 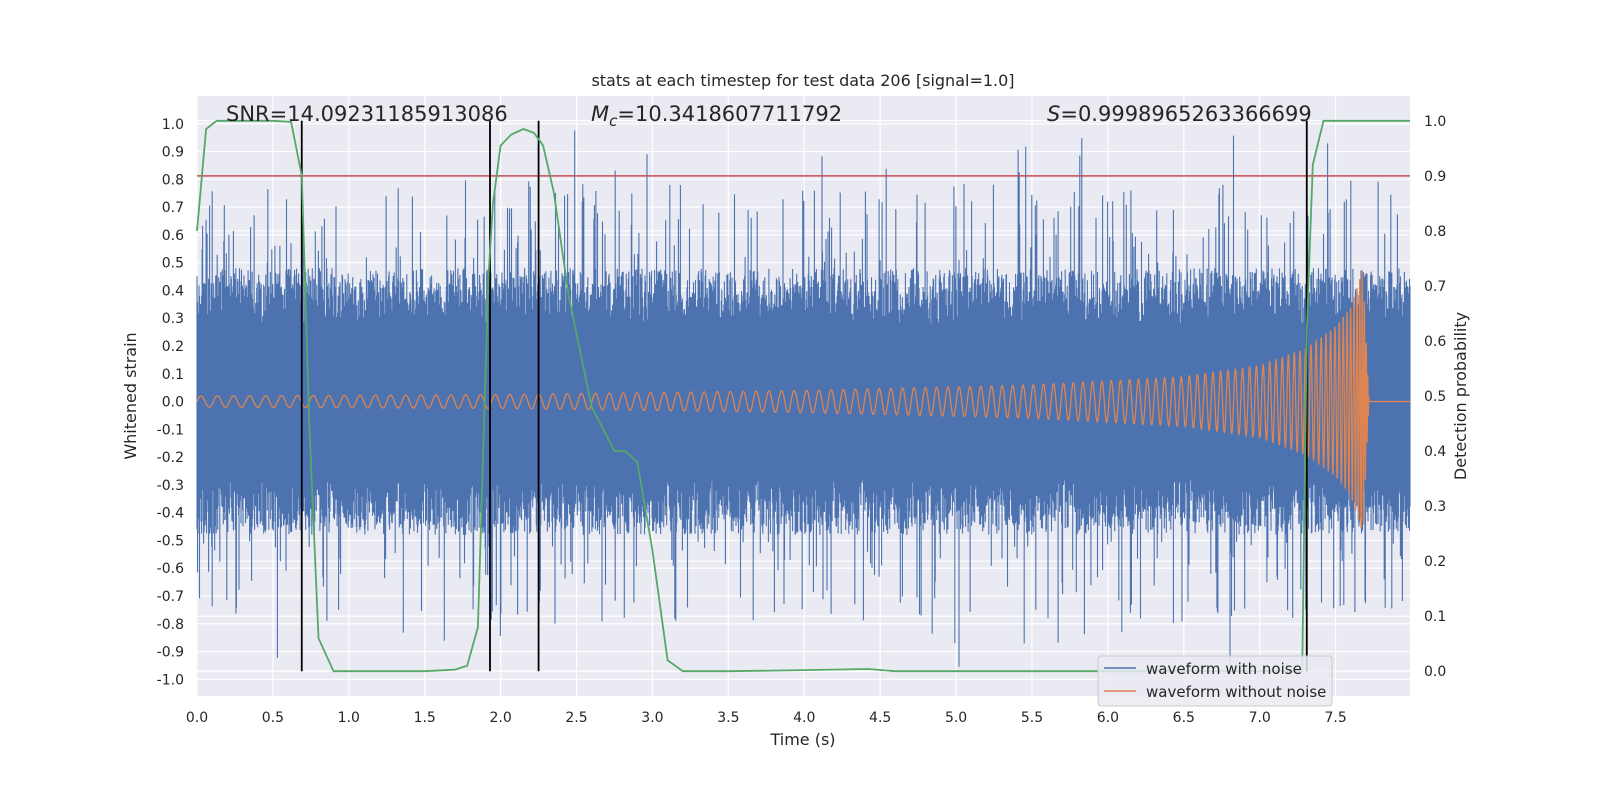 I want to click on left-tick-label: -0.2, so click(x=170, y=458).